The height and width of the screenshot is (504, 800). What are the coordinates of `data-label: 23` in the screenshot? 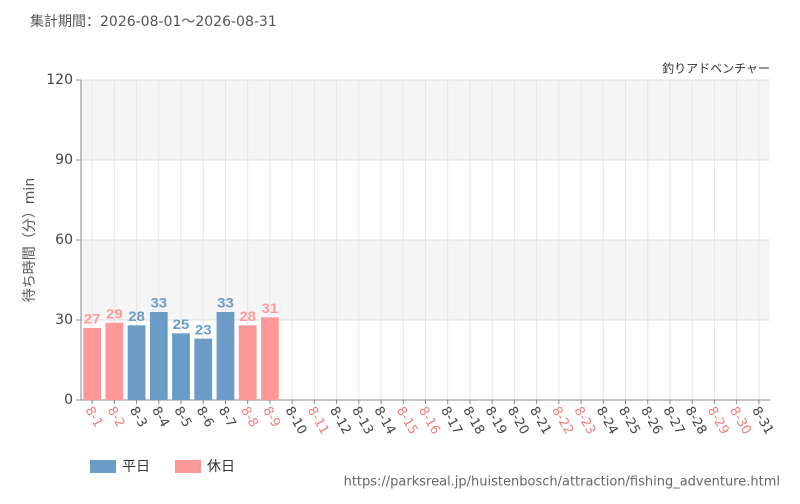 It's located at (203, 329).